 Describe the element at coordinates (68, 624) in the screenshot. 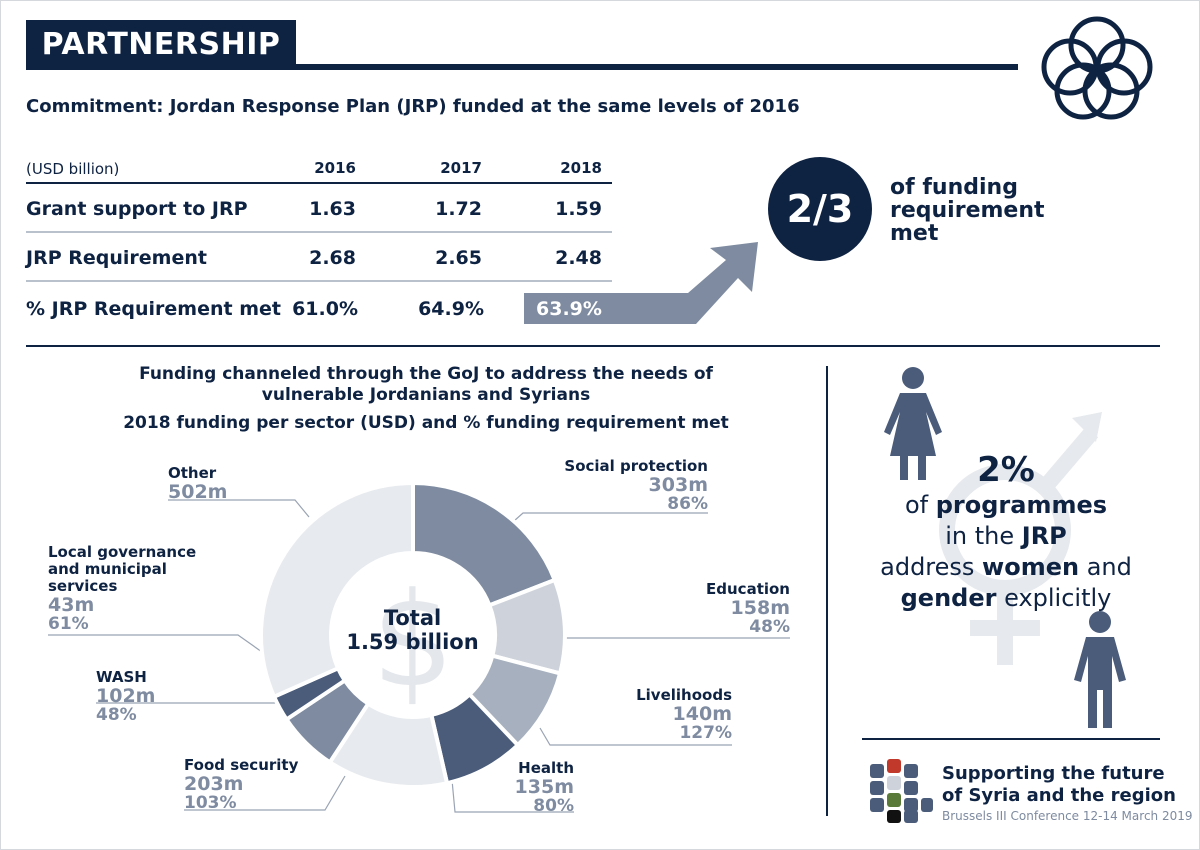

I see `slice-pct: 61%` at that location.